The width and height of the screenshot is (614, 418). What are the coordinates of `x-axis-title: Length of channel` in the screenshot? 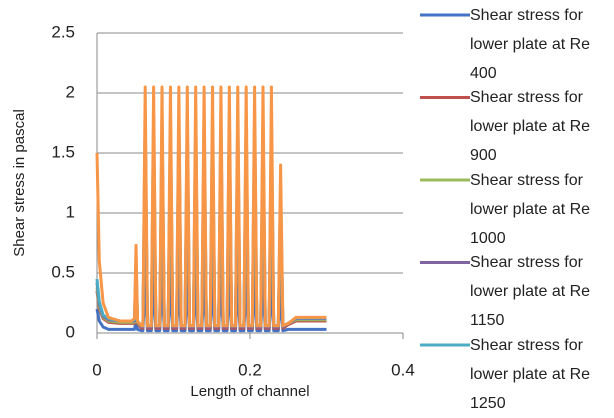 It's located at (249, 391).